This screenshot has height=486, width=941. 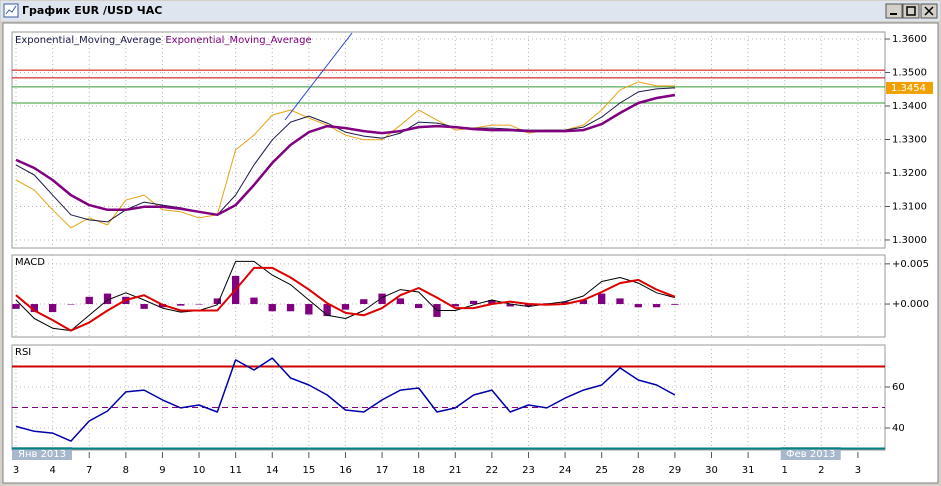 What do you see at coordinates (345, 470) in the screenshot?
I see `x-tick-label: 16` at bounding box center [345, 470].